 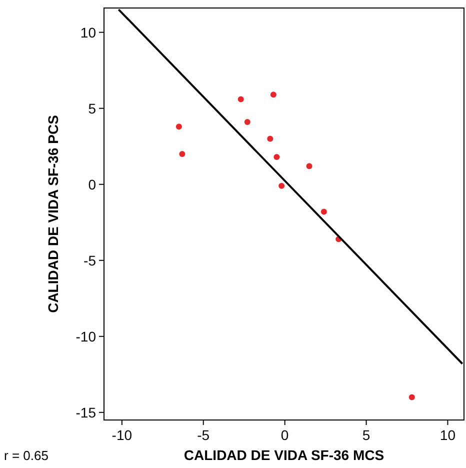 I want to click on x-tick-label: 10, so click(x=448, y=435).